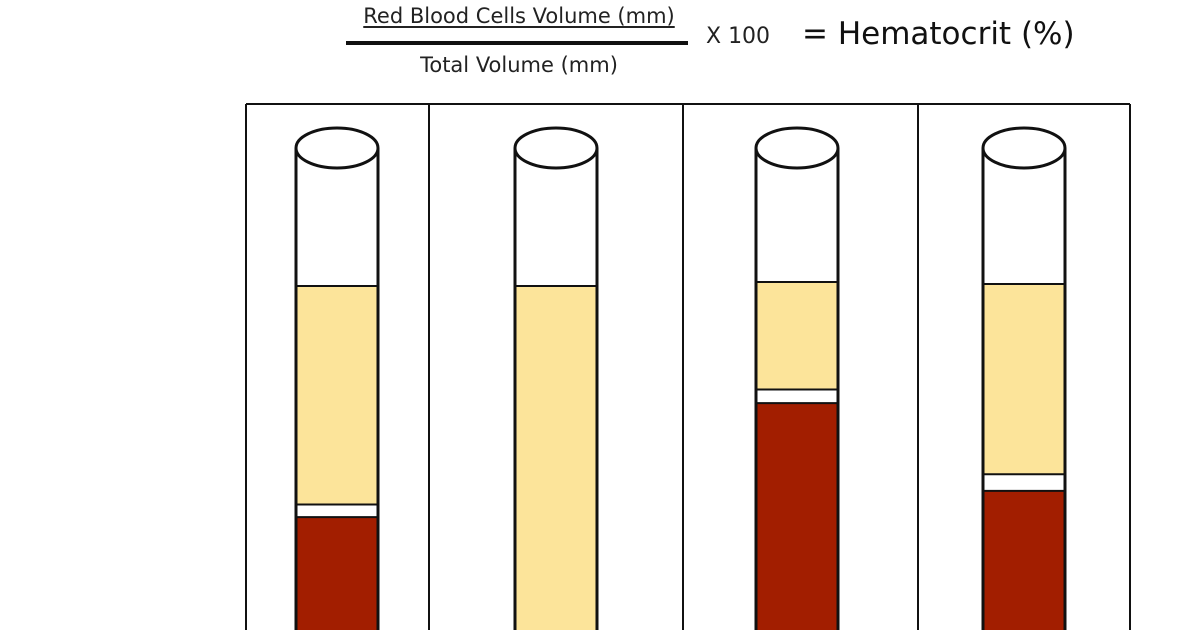  Describe the element at coordinates (519, 16) in the screenshot. I see `formula-numerator: Red Blood Cells Volume (mm)` at that location.